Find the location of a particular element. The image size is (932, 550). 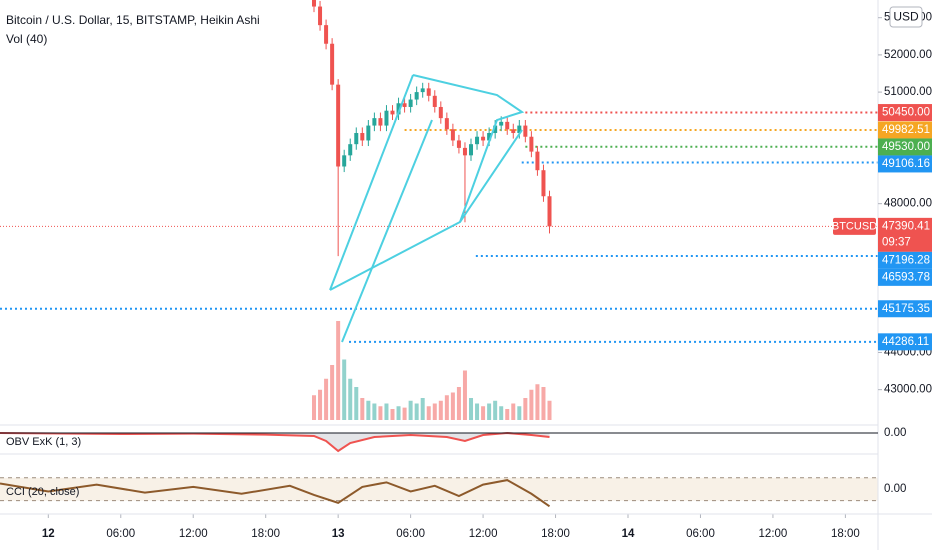

symbol-badge is located at coordinates (854, 226).